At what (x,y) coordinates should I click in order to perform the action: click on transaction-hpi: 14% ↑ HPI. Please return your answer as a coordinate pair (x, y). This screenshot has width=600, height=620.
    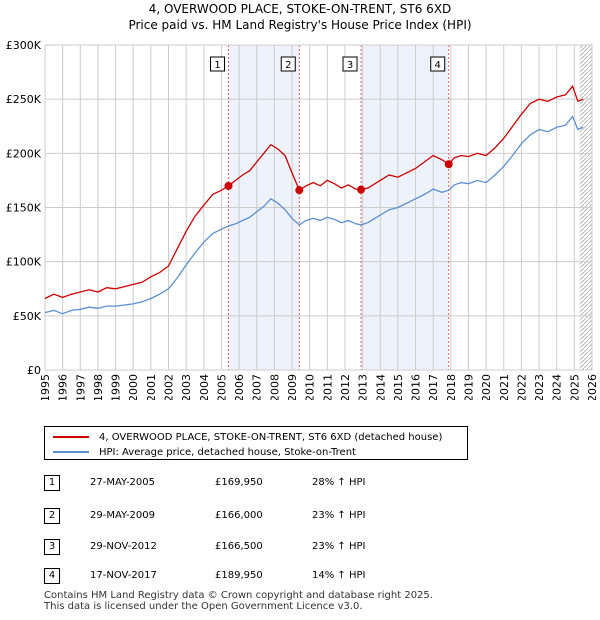
    Looking at the image, I should click on (339, 575).